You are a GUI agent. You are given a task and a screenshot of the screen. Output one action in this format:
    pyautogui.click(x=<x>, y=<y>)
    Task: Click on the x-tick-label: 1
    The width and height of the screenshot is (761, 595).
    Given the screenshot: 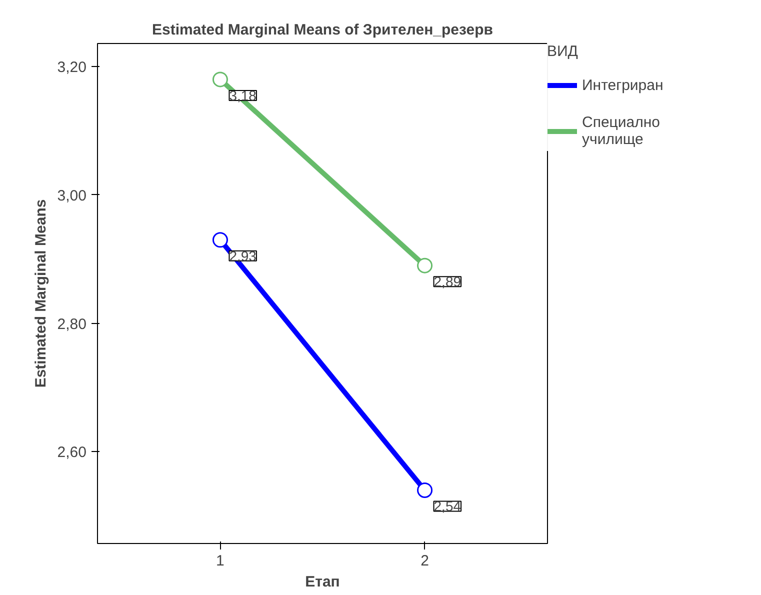 What is the action you would take?
    pyautogui.click(x=220, y=561)
    